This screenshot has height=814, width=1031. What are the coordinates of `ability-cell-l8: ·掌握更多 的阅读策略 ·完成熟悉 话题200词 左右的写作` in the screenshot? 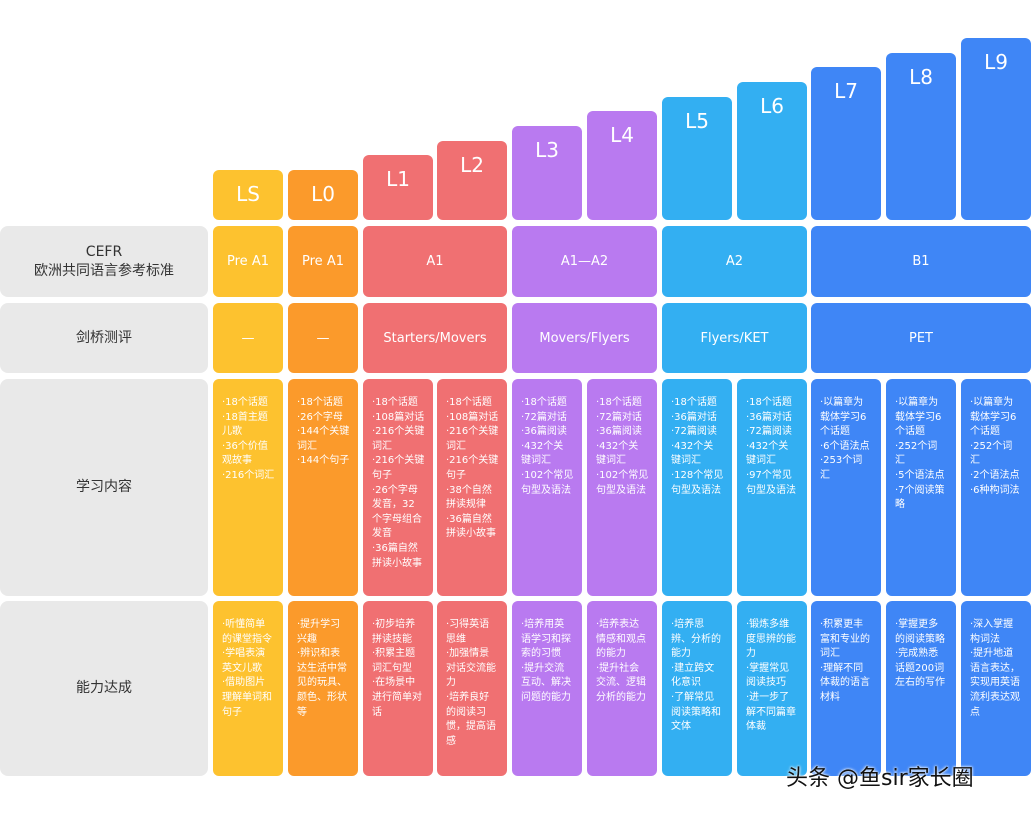 It's located at (921, 688).